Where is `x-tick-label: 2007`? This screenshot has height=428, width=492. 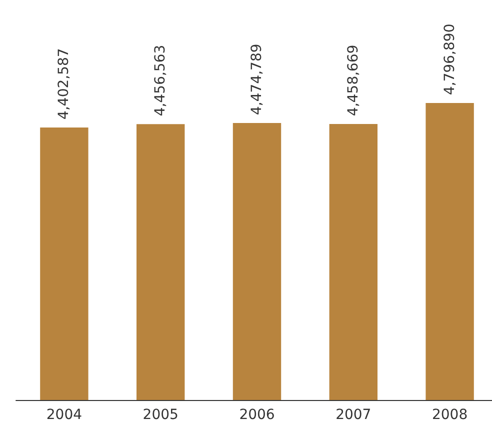 x-tick-label: 2007 is located at coordinates (354, 415).